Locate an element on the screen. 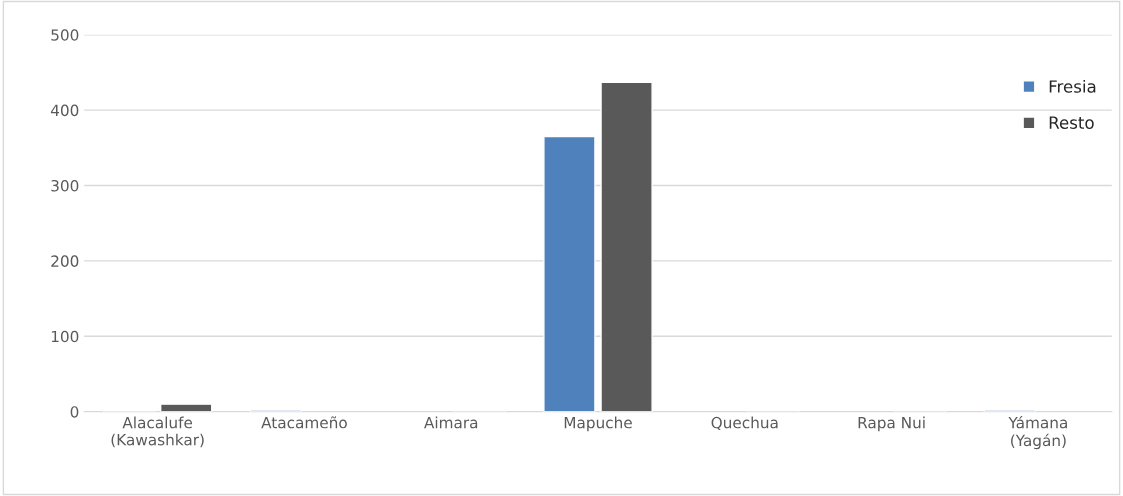 This screenshot has width=1123, height=496. y-tick-label: 400 is located at coordinates (64, 110).